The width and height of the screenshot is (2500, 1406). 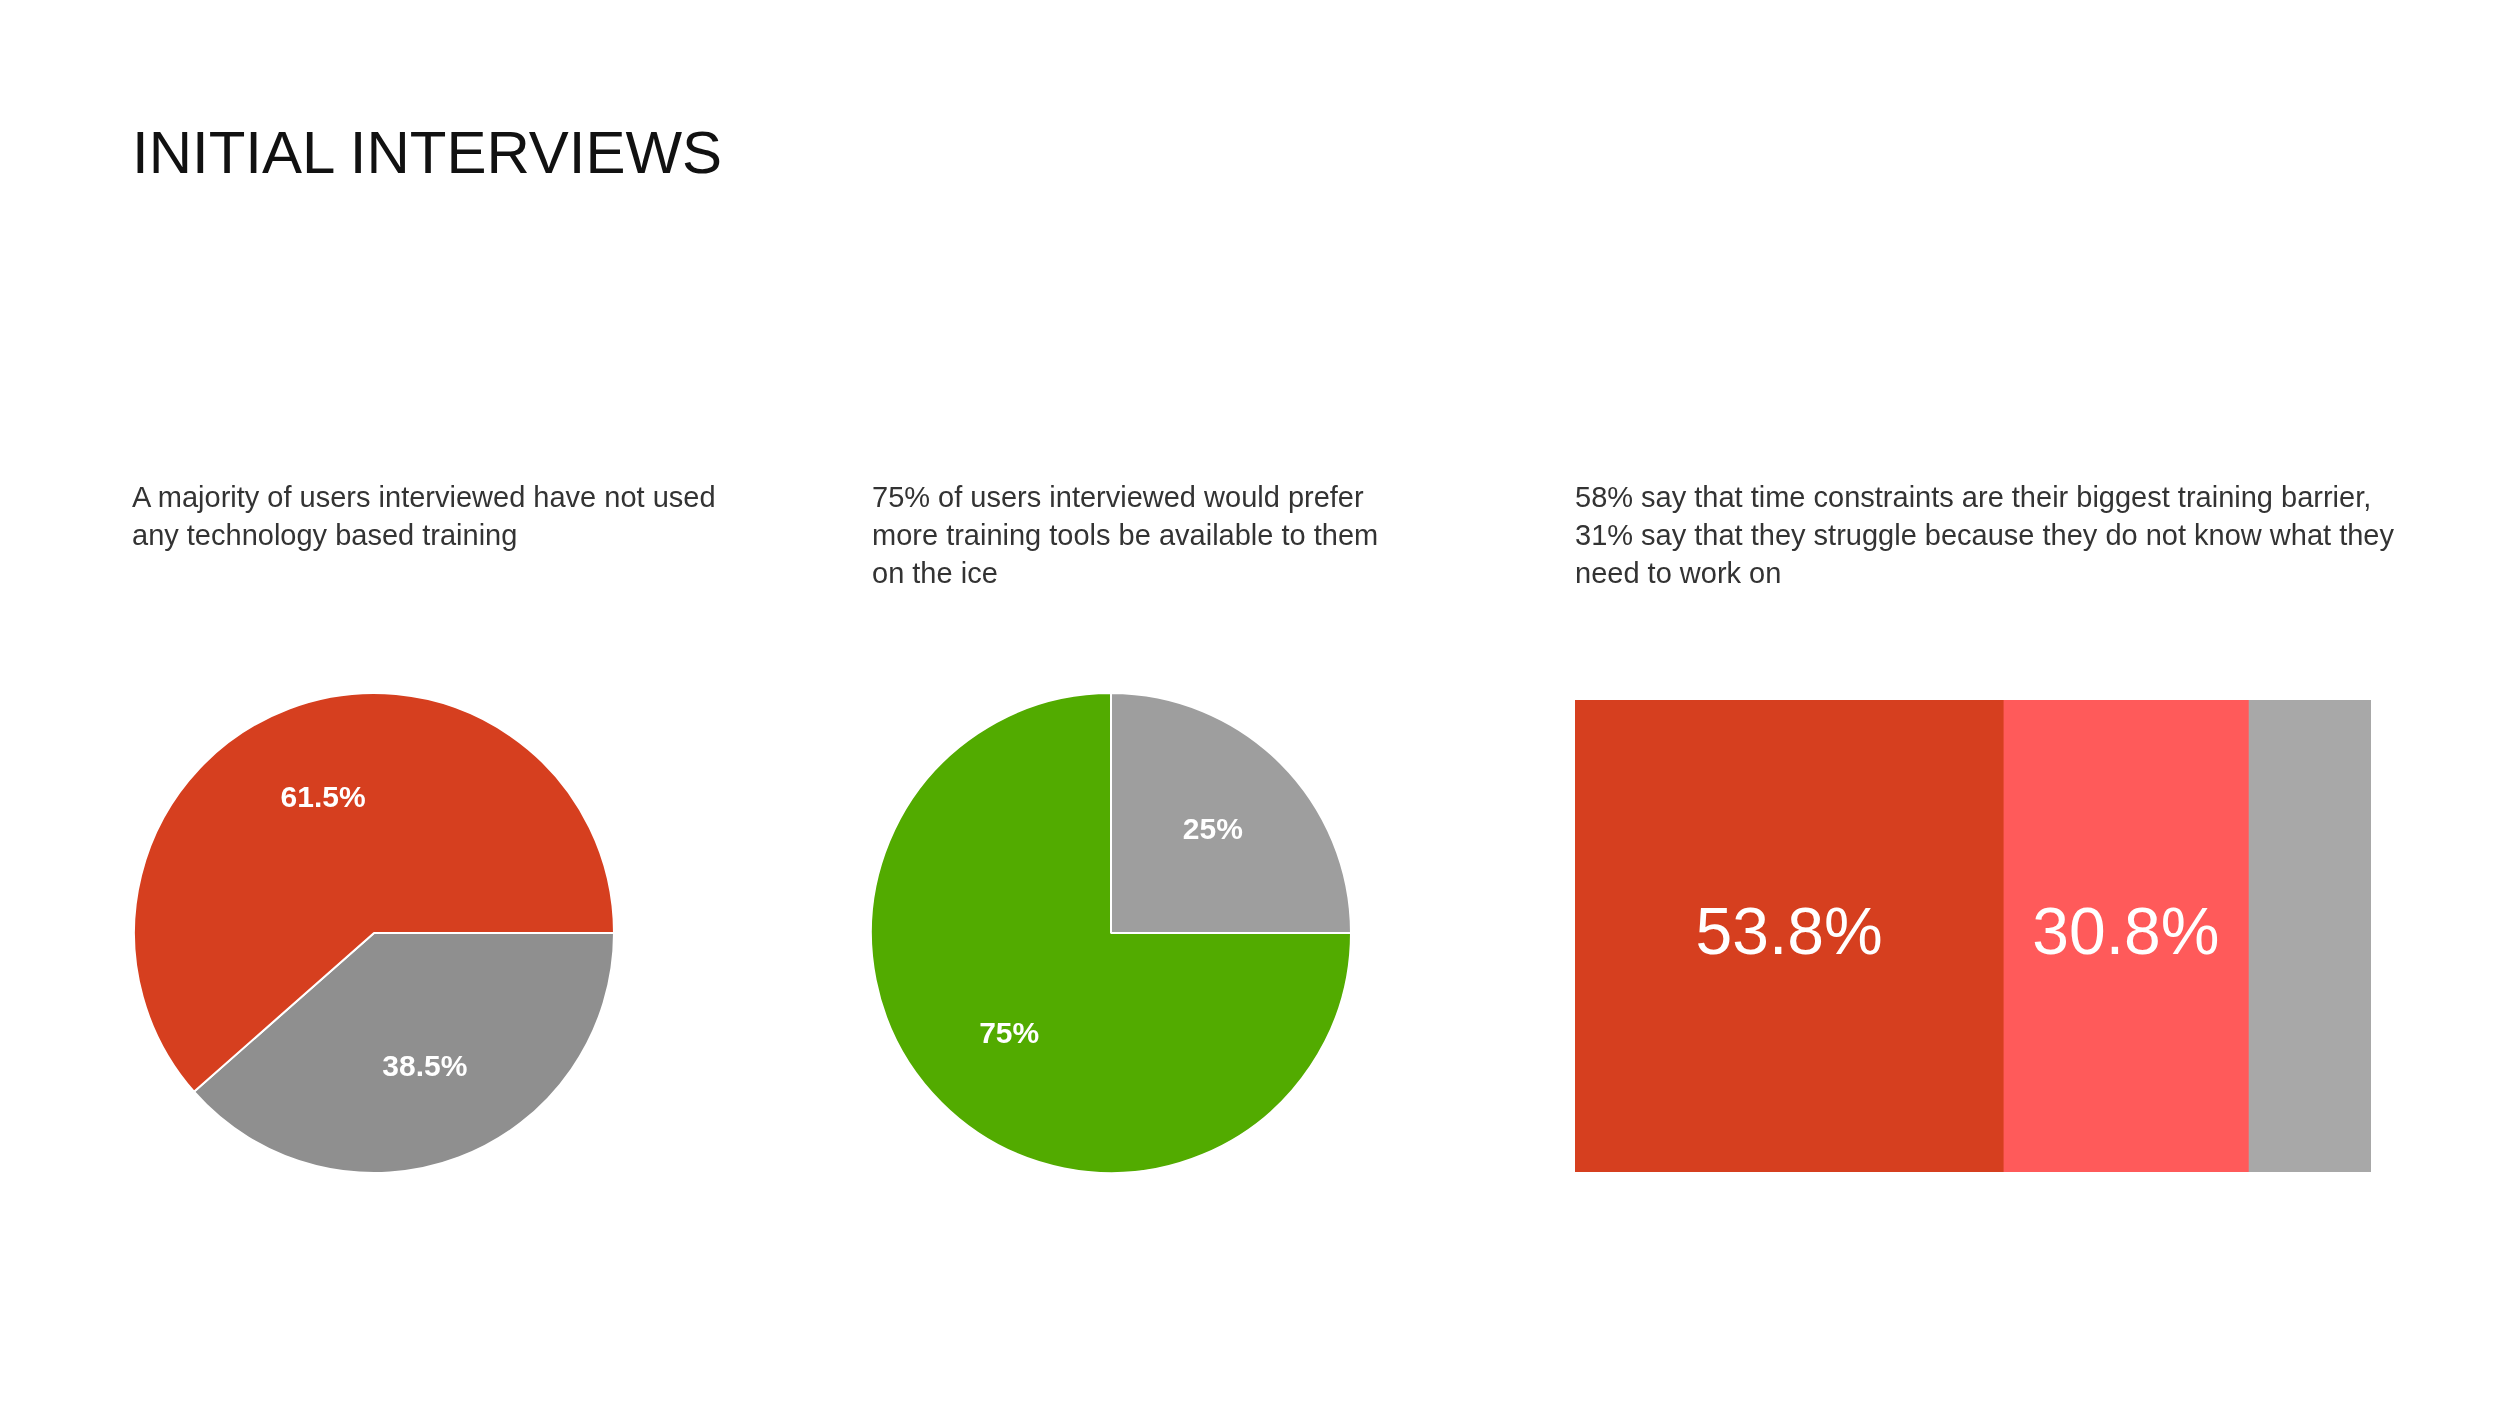 I want to click on data-label: 30.8%, so click(x=2126, y=931).